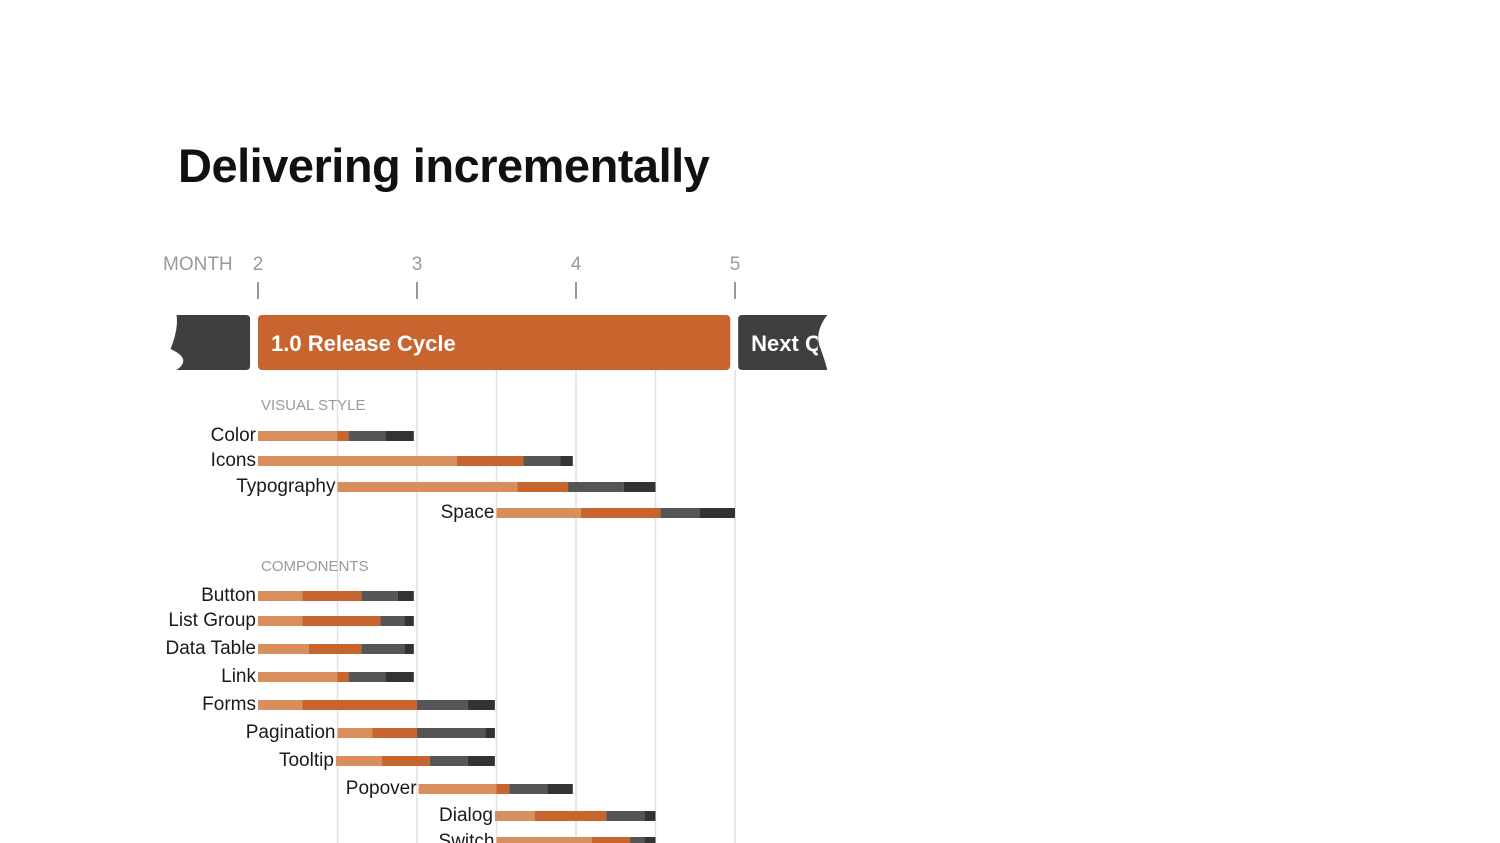 This screenshot has height=843, width=1500. Describe the element at coordinates (198, 264) in the screenshot. I see `axis-label: MONTH` at that location.